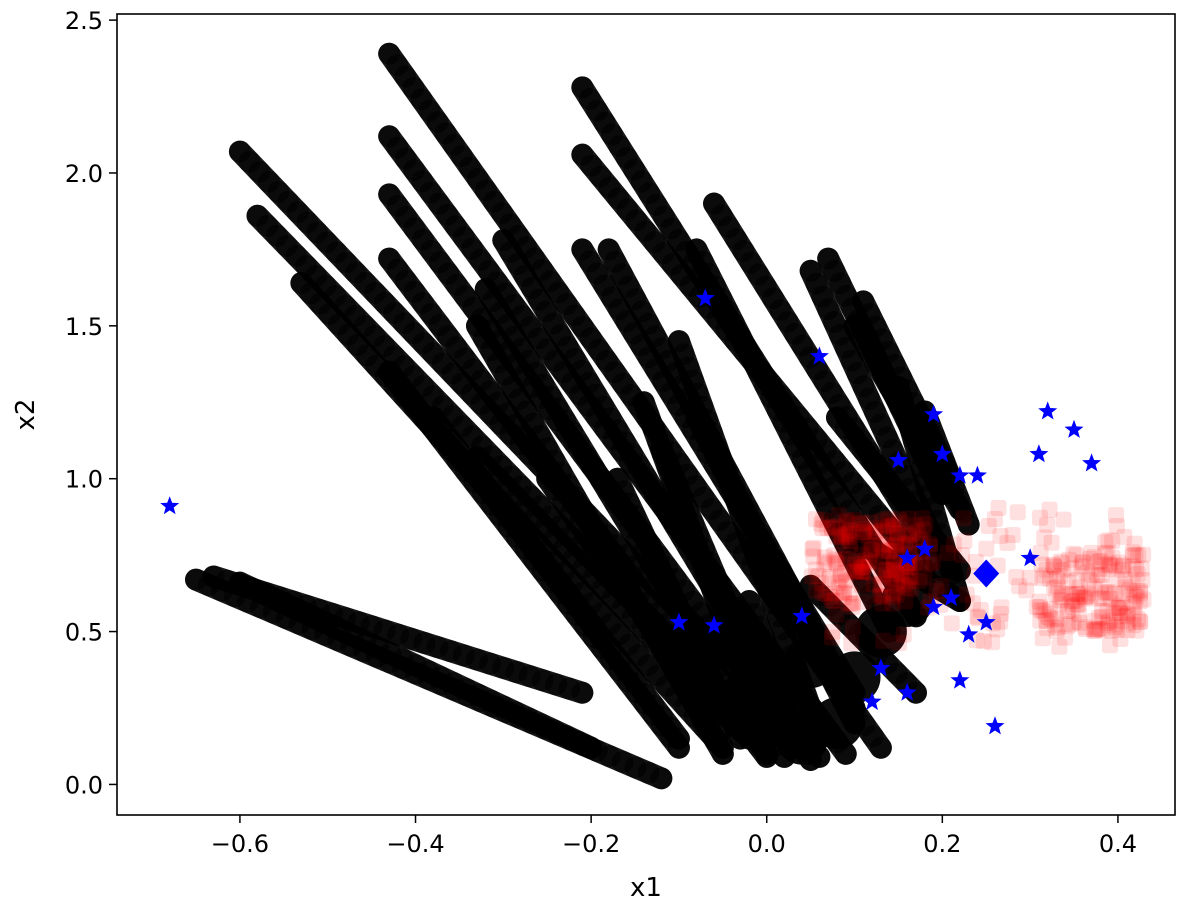 Image resolution: width=1200 pixels, height=907 pixels. I want to click on x-tick-label: 0.2, so click(942, 844).